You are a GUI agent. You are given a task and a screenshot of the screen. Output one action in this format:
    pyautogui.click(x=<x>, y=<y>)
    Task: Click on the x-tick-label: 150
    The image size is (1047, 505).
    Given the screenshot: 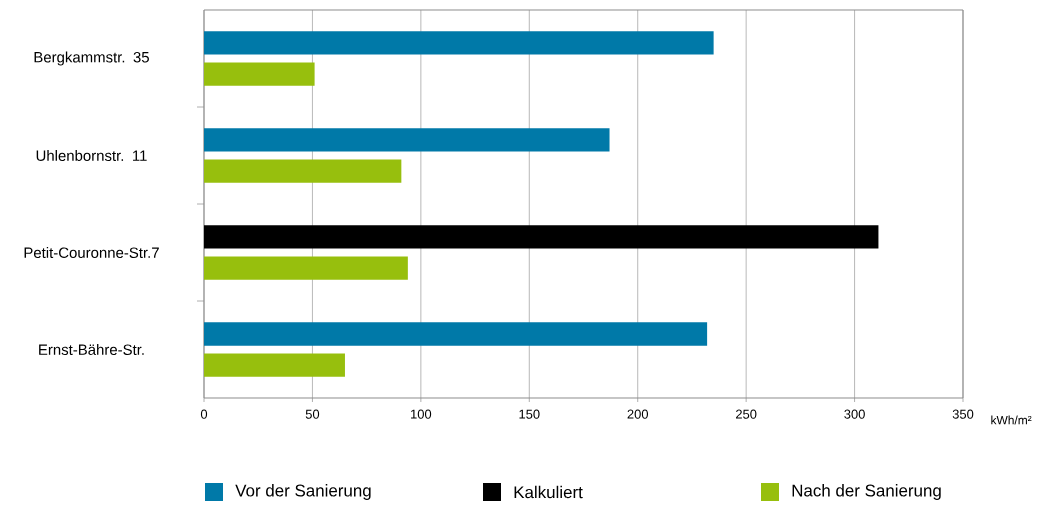 What is the action you would take?
    pyautogui.click(x=529, y=414)
    